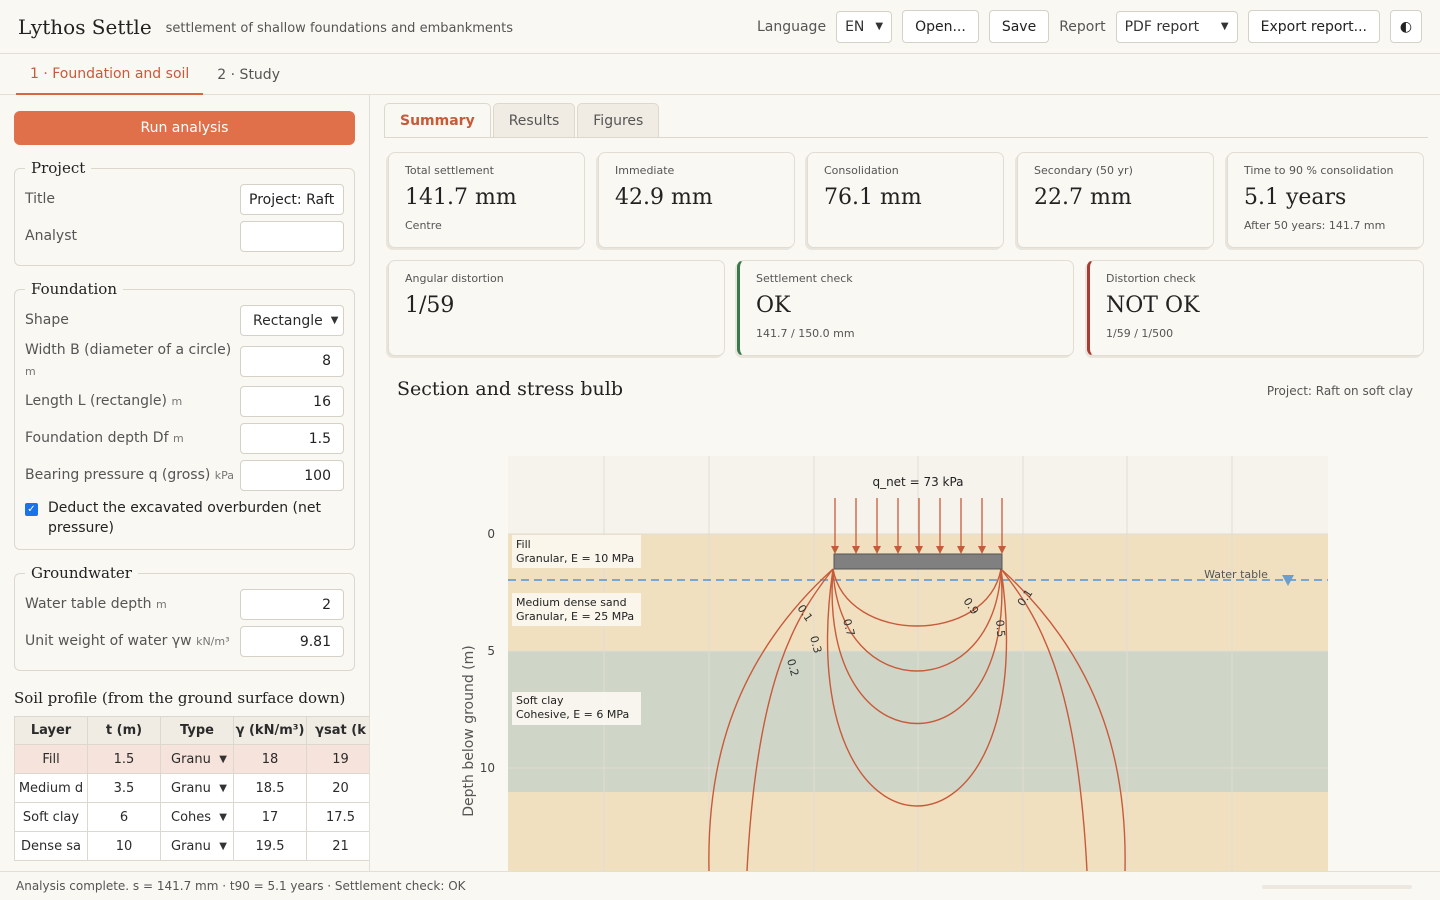  What do you see at coordinates (191, 730) in the screenshot?
I see `table-header-row: Layer t (m) Type γ (kN/m³) γsat (k` at bounding box center [191, 730].